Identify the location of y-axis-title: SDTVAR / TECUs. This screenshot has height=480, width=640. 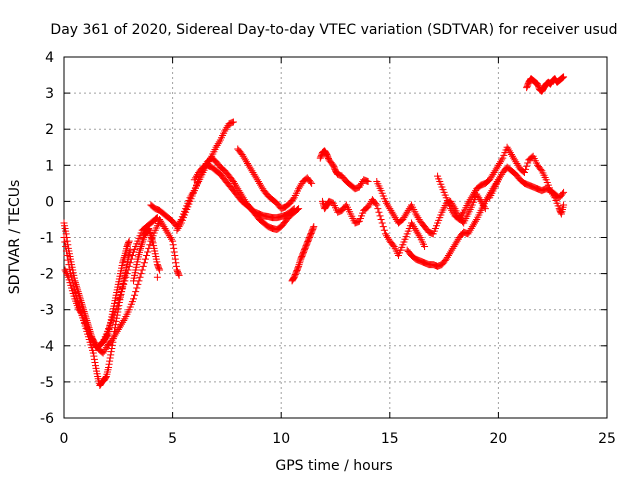
(15, 237).